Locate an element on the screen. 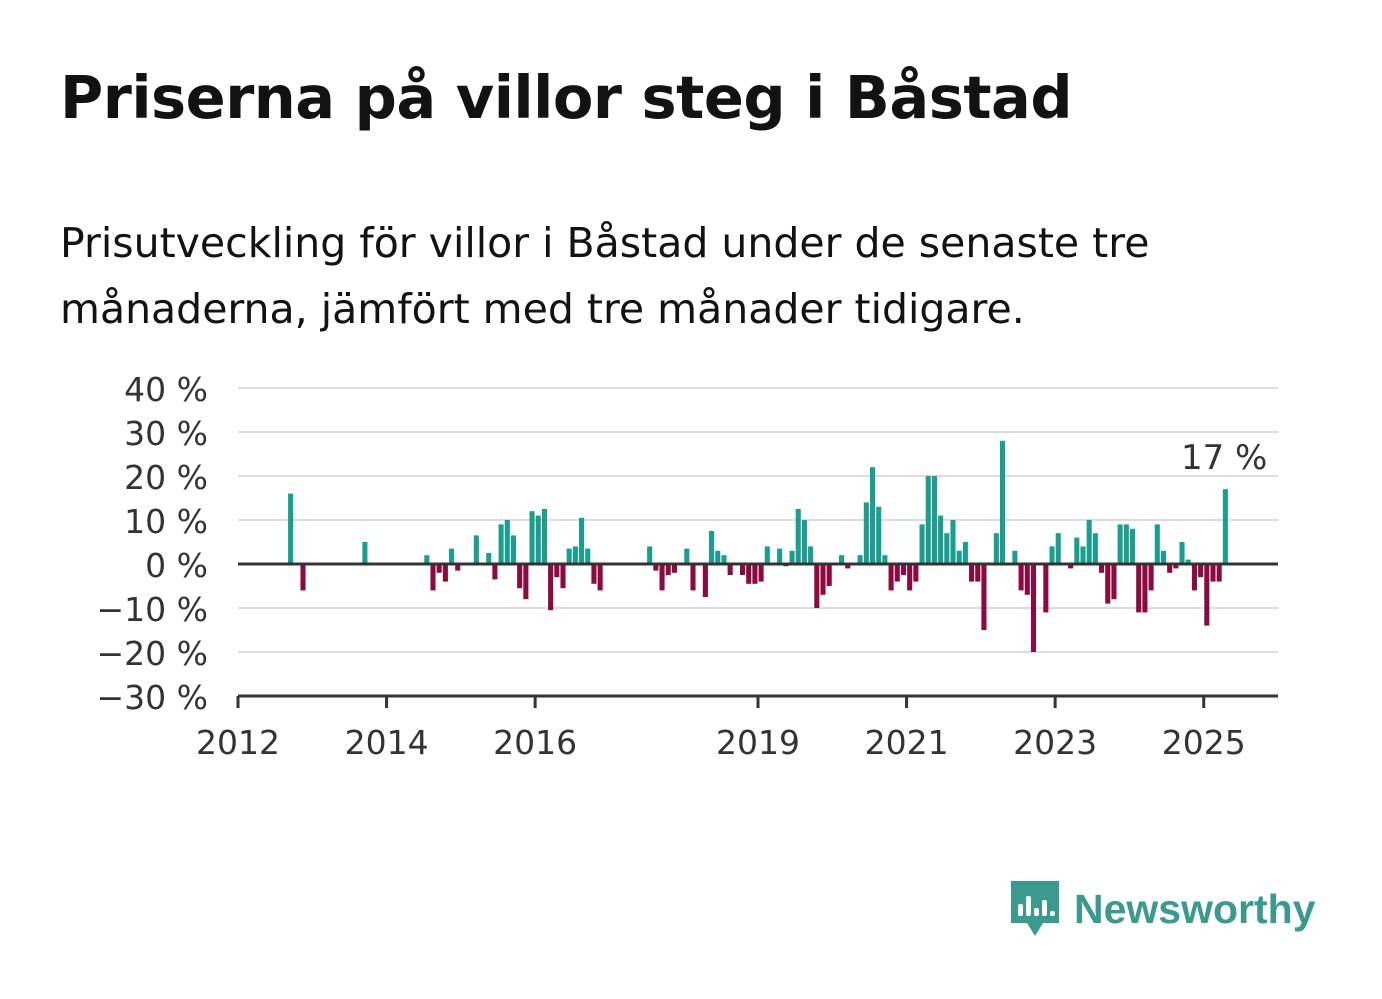 The width and height of the screenshot is (1382, 999). y-tick-label: −20 % is located at coordinates (153, 653).